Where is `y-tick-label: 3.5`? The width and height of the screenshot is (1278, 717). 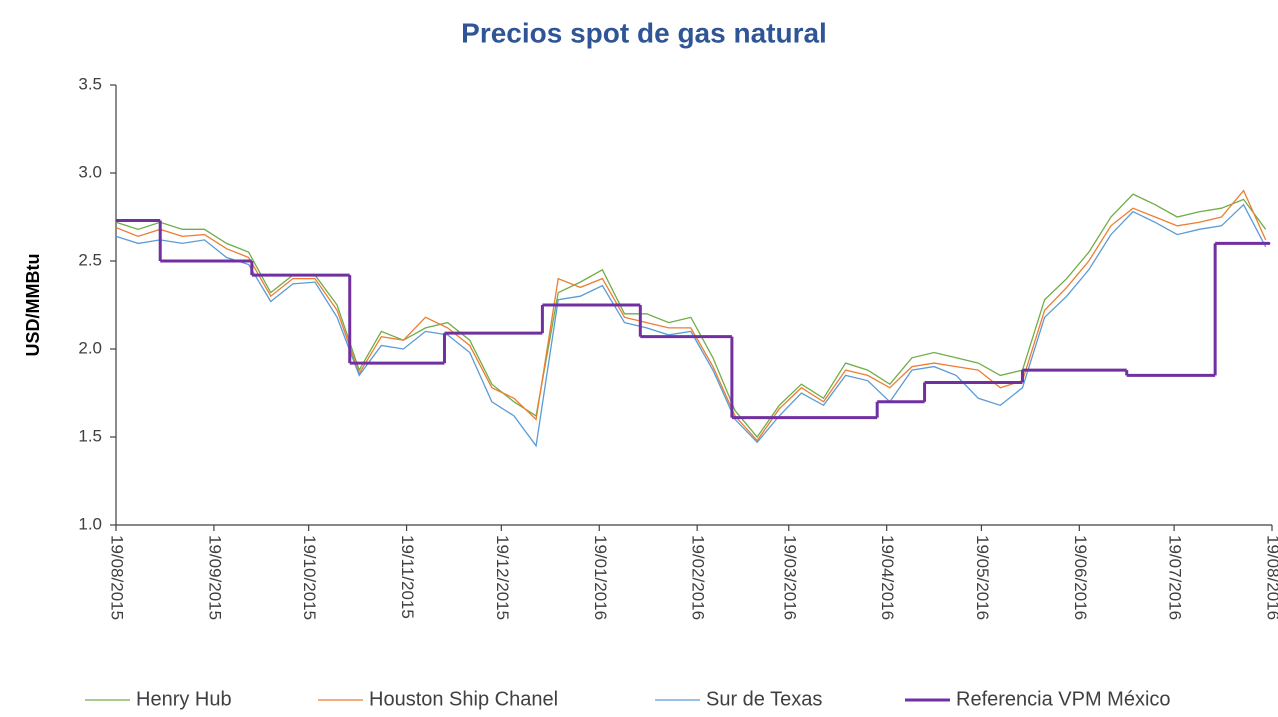
y-tick-label: 3.5 is located at coordinates (90, 83).